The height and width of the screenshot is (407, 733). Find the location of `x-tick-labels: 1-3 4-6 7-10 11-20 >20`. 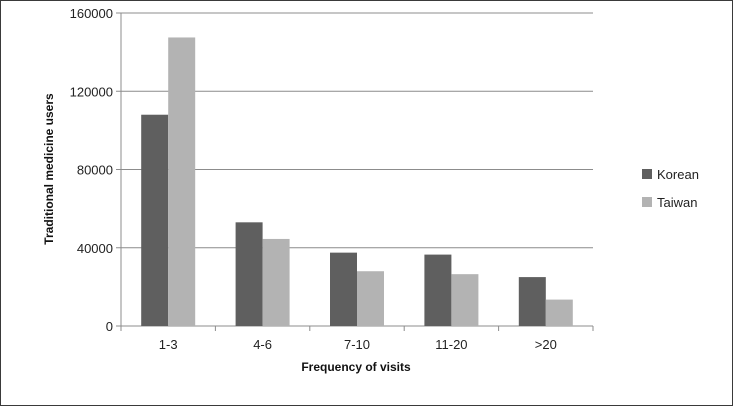

x-tick-labels: 1-3 4-6 7-10 11-20 >20 is located at coordinates (358, 344).